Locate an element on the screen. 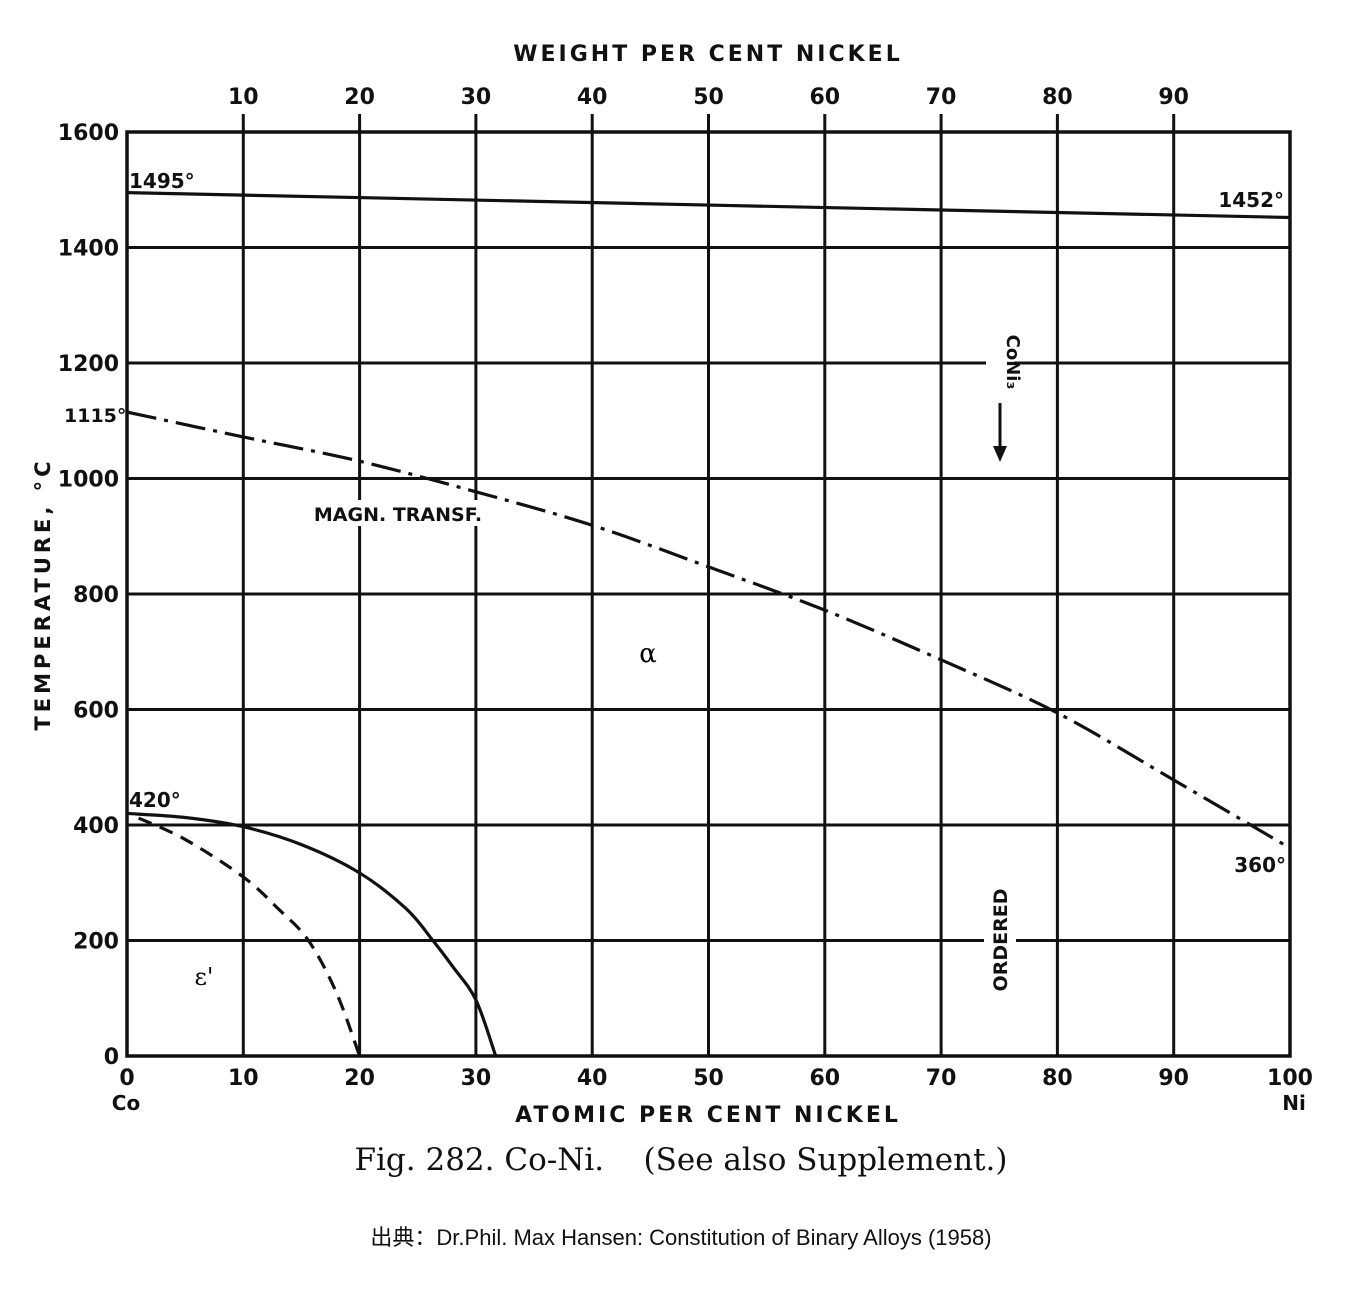 The image size is (1362, 1296). annotation-epsilon: ε' is located at coordinates (203, 977).